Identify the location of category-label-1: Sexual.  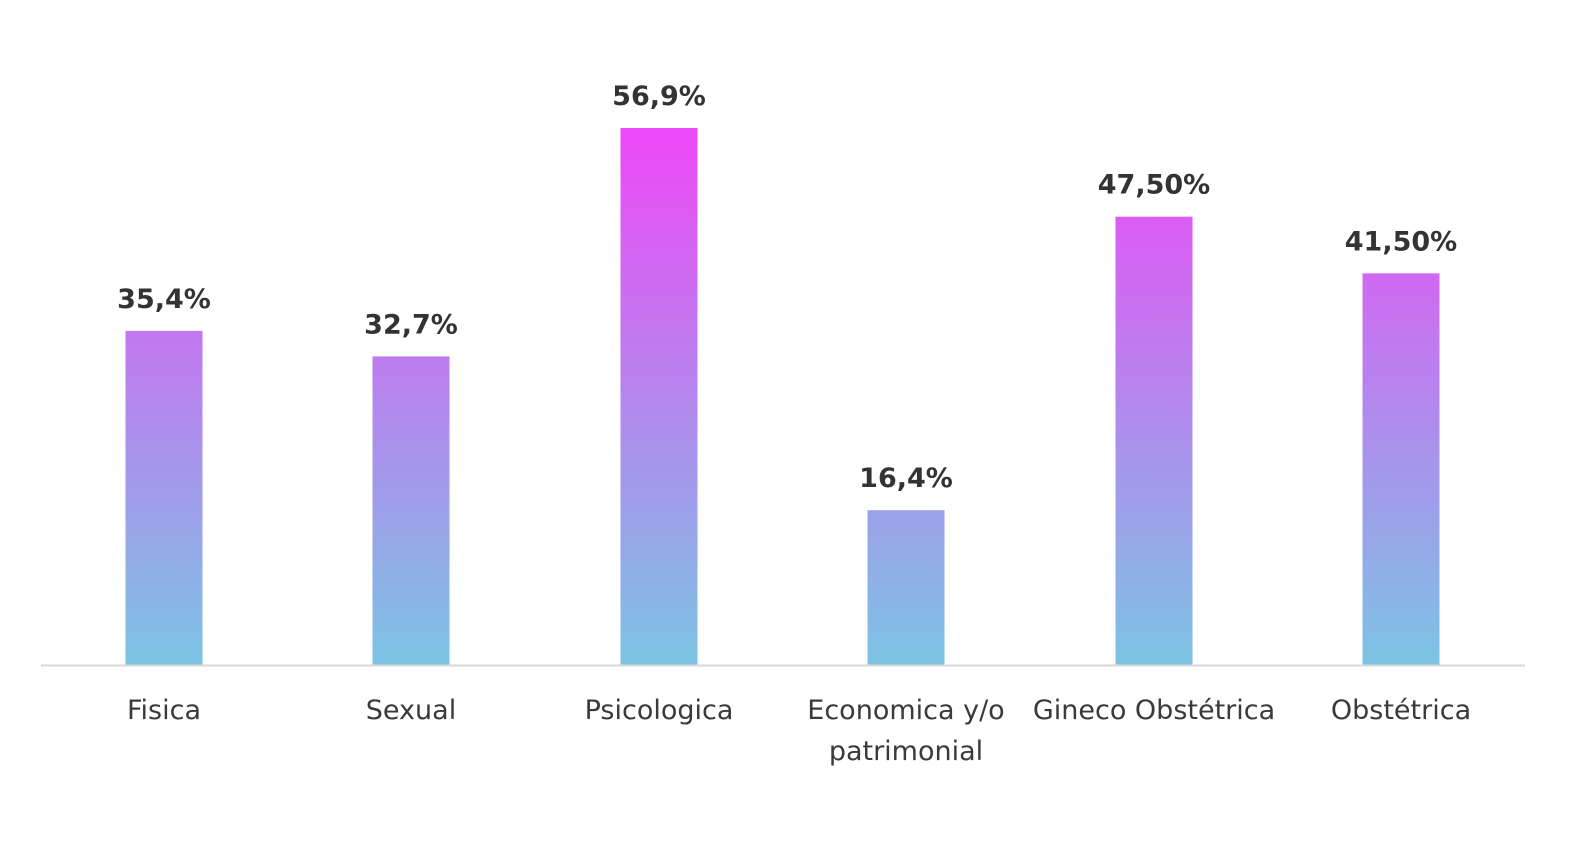
(411, 710).